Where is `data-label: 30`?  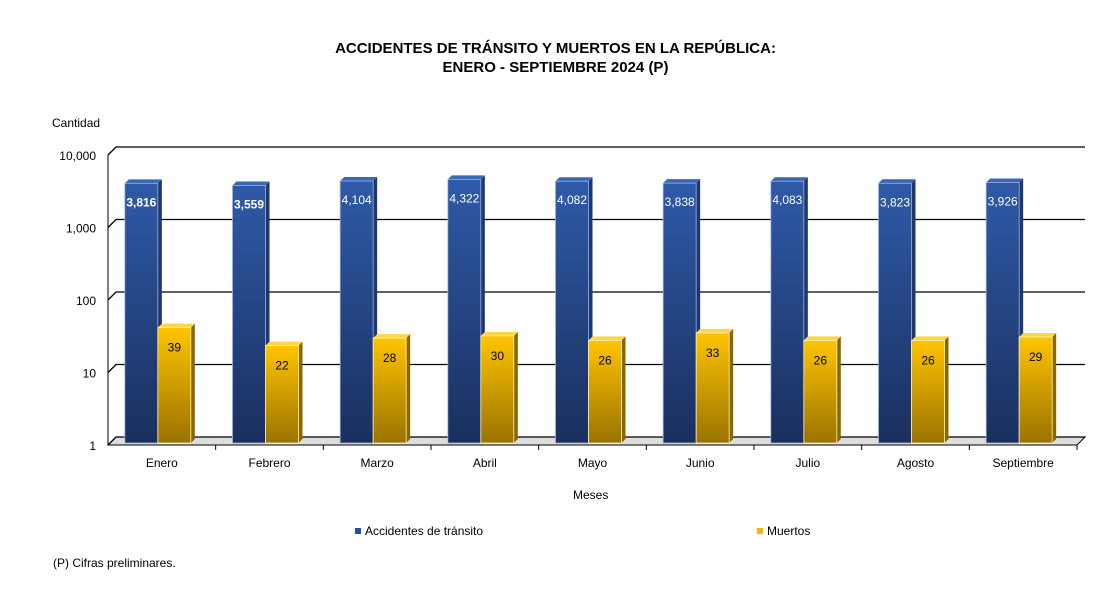
data-label: 30 is located at coordinates (498, 356).